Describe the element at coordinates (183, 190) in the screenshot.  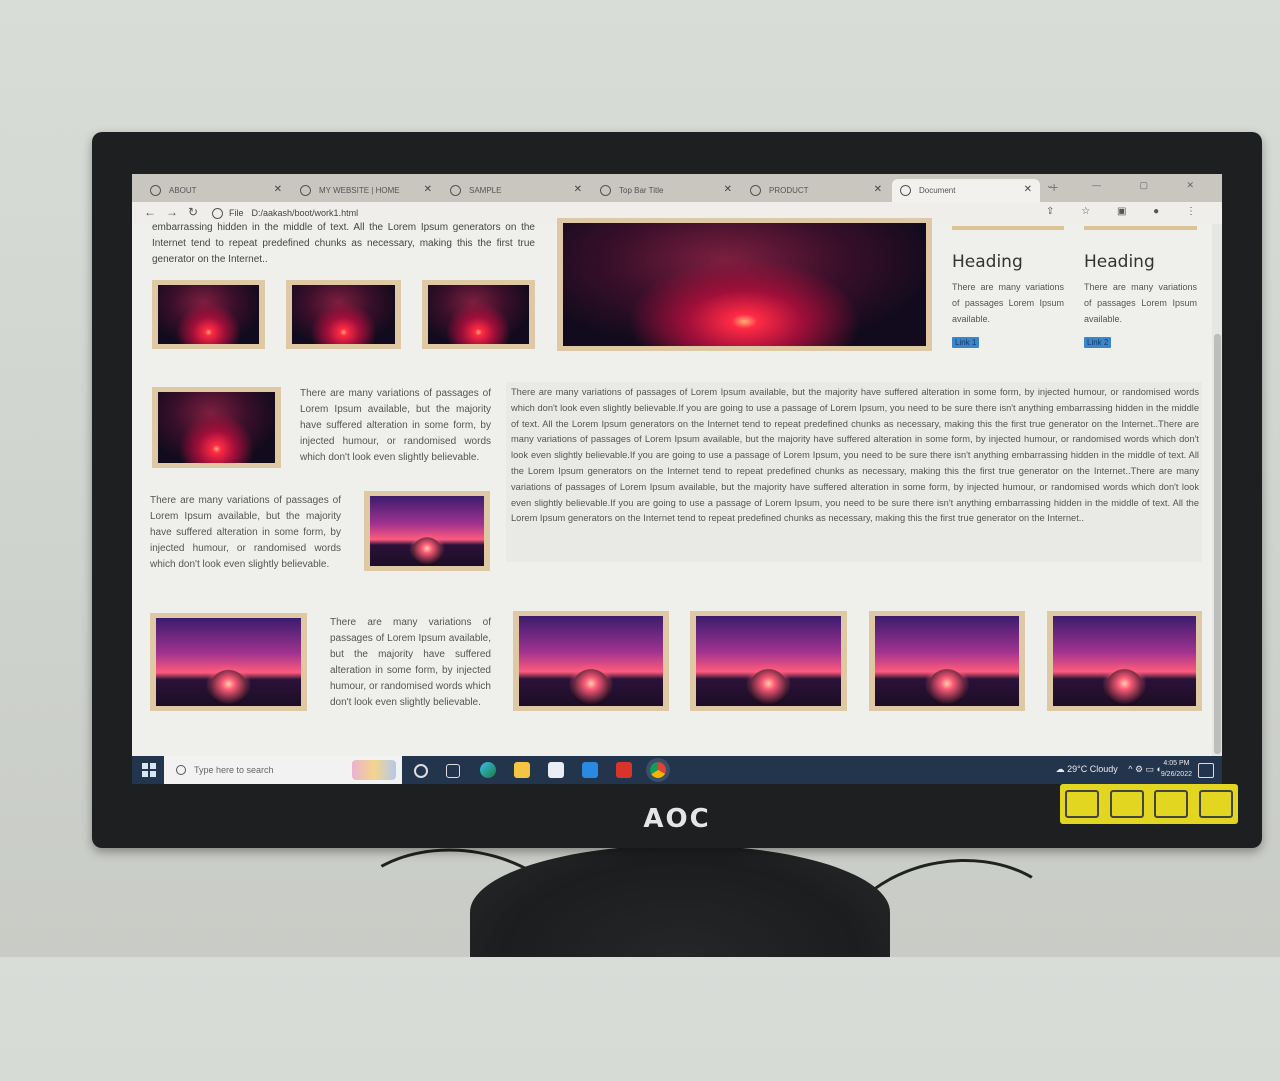
I see `tab-label: ABOUT` at that location.